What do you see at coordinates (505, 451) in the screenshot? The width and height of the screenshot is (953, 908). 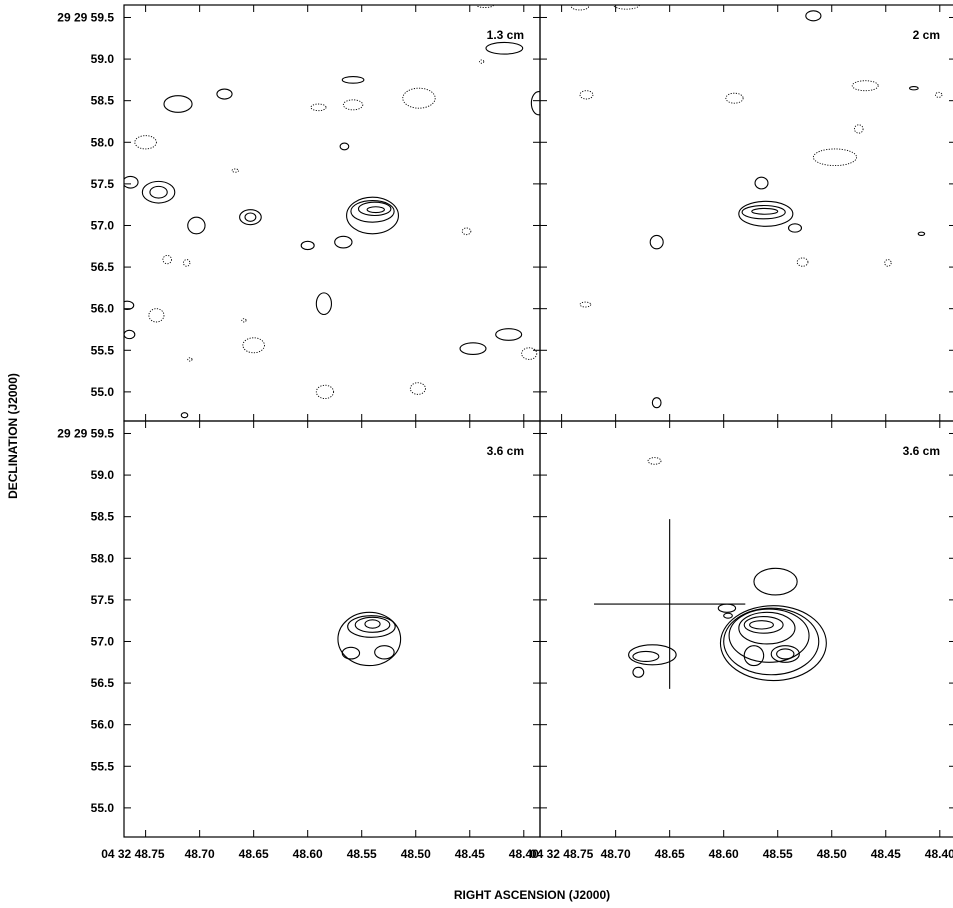 I see `band-label: 3.6 cm` at bounding box center [505, 451].